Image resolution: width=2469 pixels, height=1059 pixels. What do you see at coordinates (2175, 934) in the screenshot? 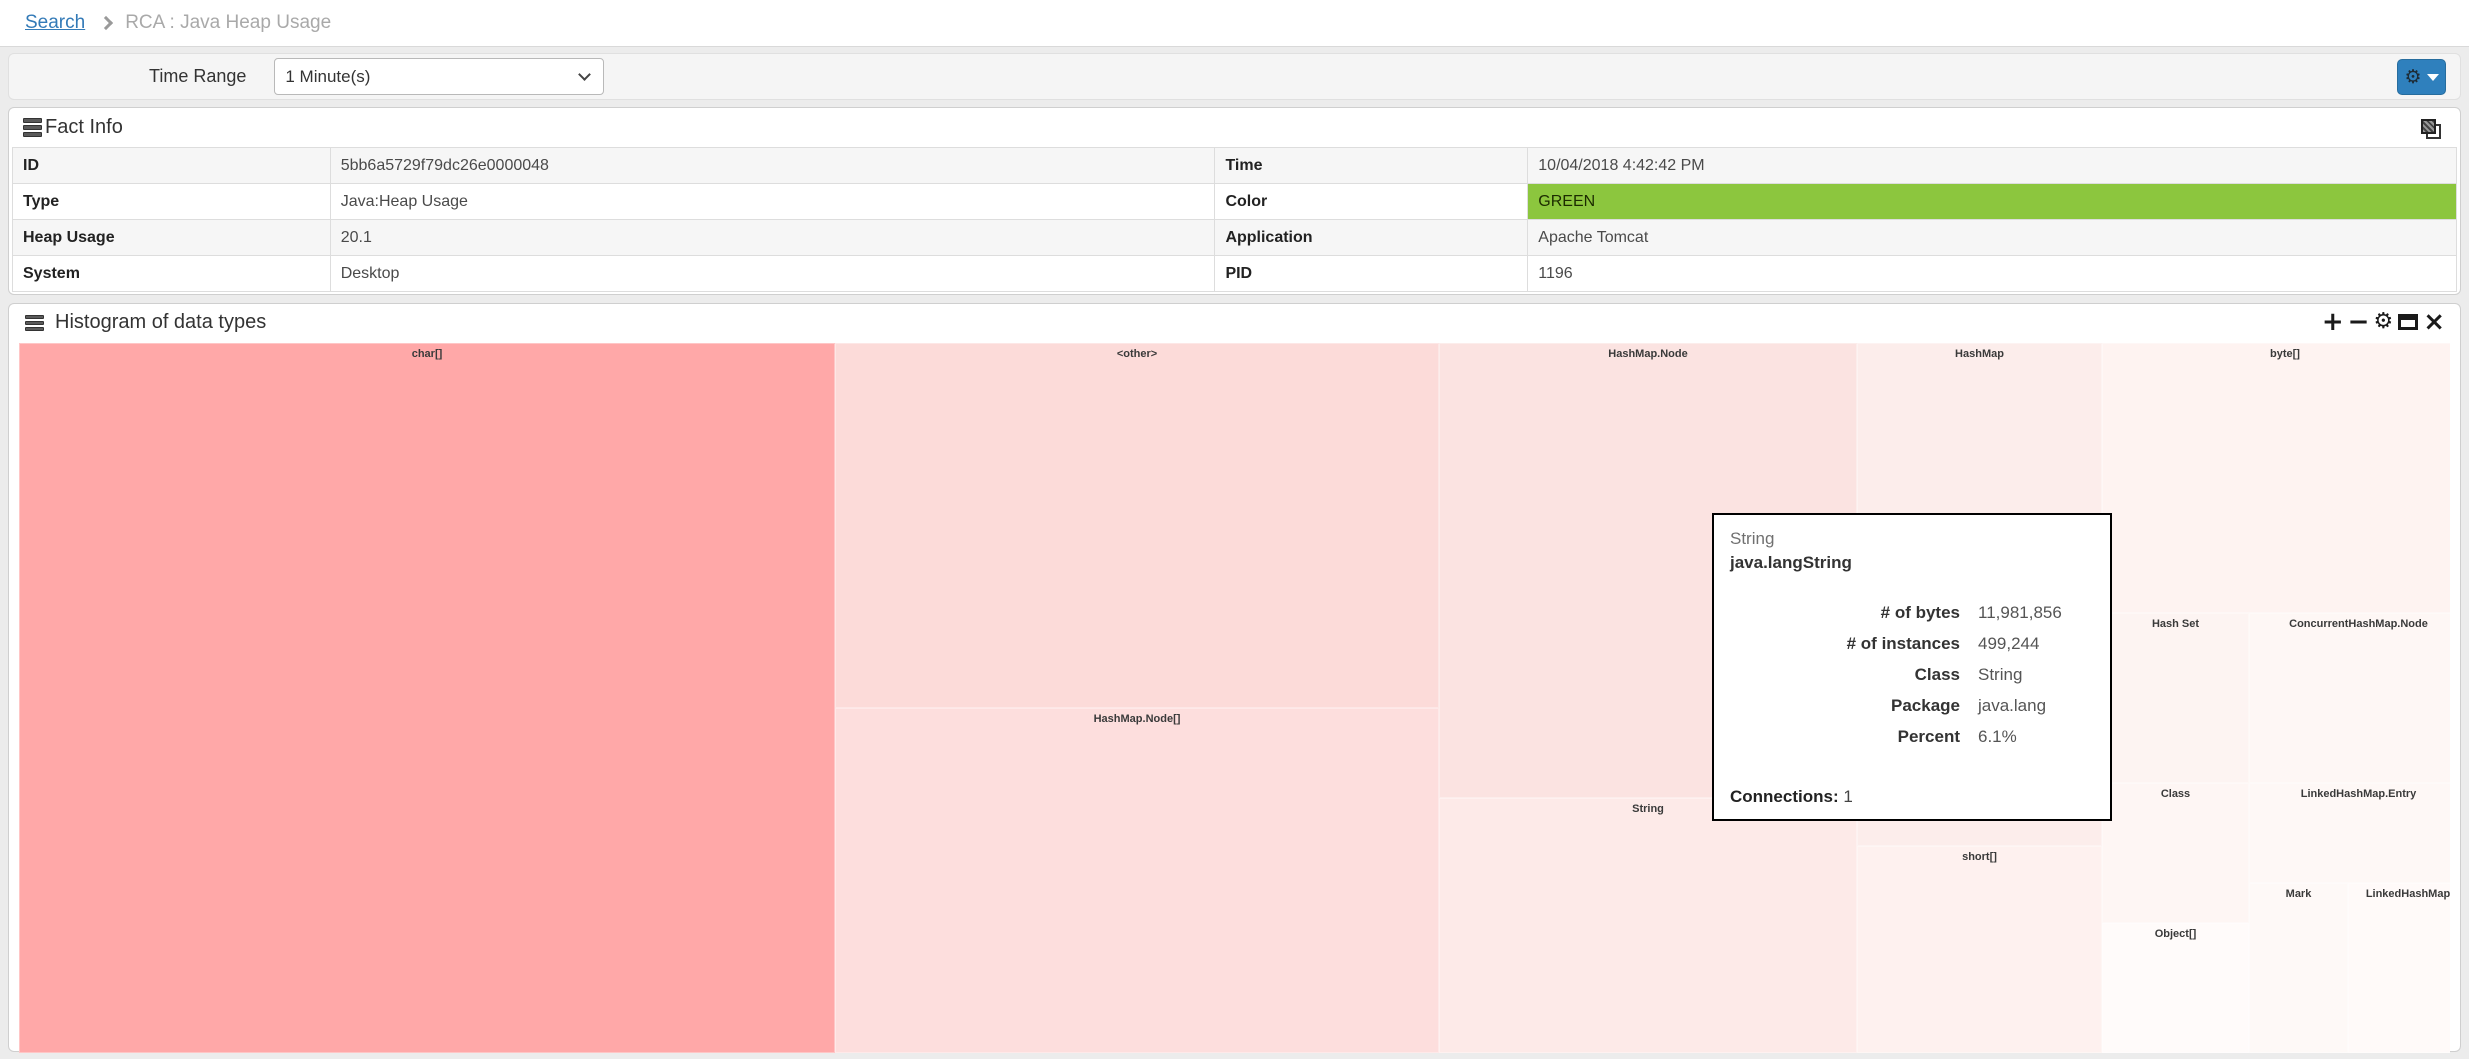
I see `treemap-cell-label: Object[]` at bounding box center [2175, 934].